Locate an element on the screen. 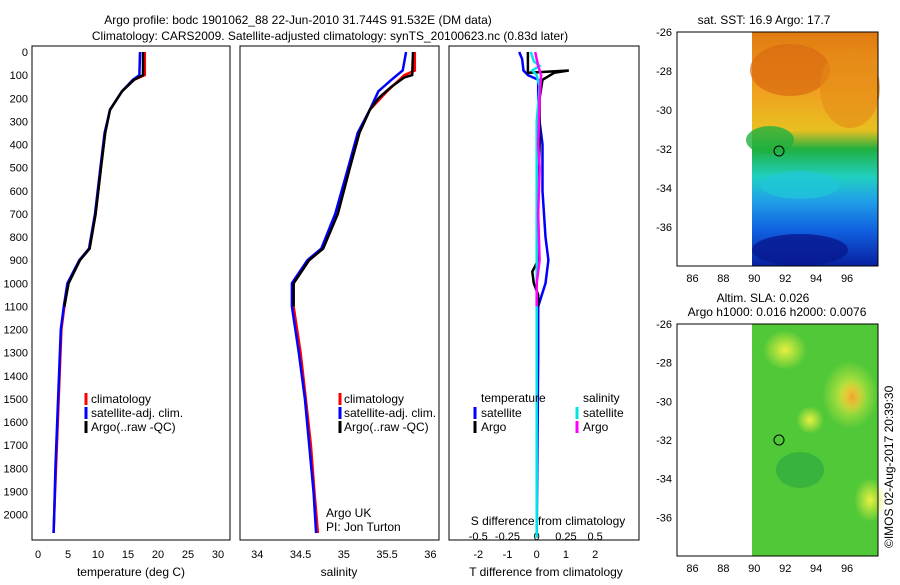 The image size is (900, 585). depth-tick-label: 1200 is located at coordinates (16, 331).